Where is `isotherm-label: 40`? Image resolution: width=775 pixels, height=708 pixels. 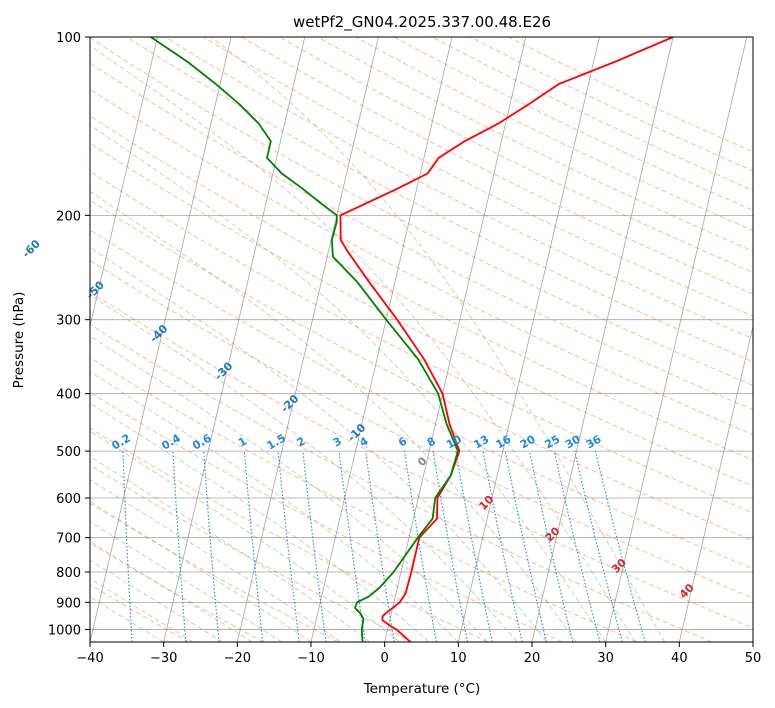
isotherm-label: 40 is located at coordinates (687, 591).